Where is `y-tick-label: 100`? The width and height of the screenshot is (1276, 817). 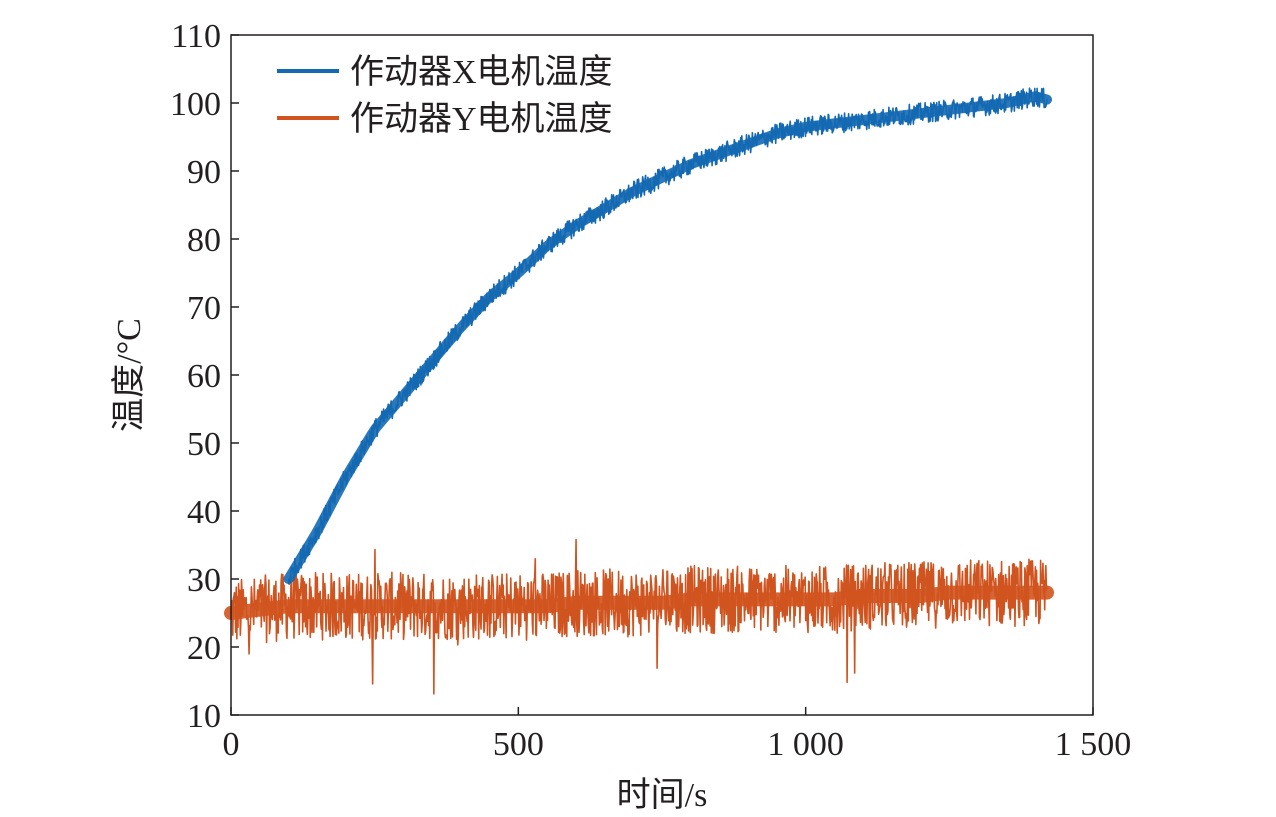
y-tick-label: 100 is located at coordinates (195, 104).